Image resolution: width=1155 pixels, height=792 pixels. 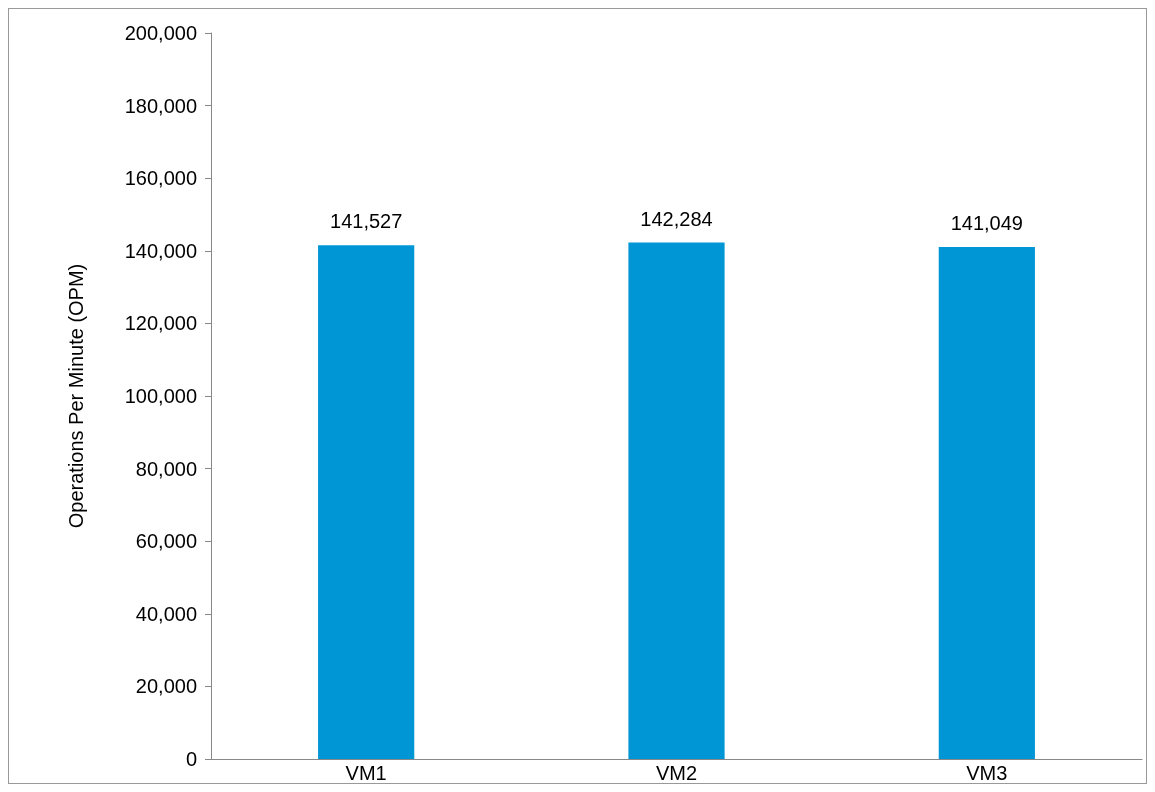 What do you see at coordinates (986, 222) in the screenshot?
I see `data-label: 141,049` at bounding box center [986, 222].